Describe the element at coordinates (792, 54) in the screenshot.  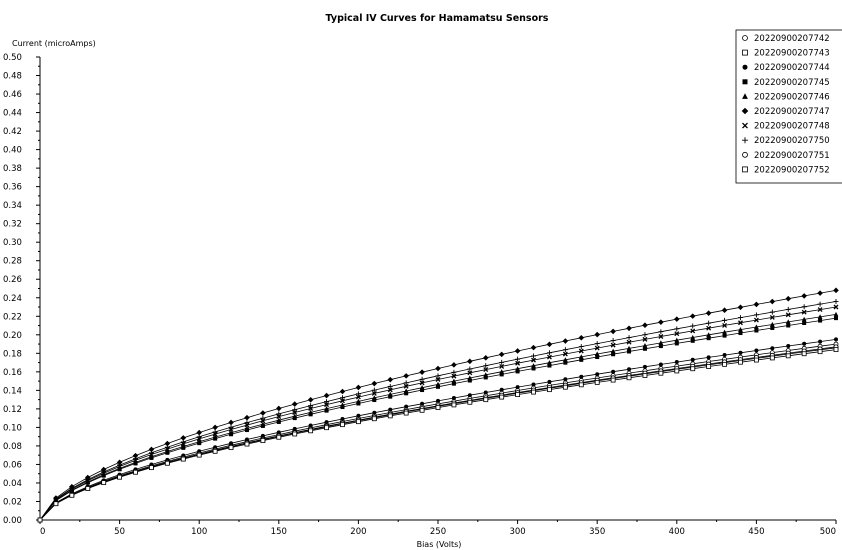
I see `legend-label: 20220900207743` at that location.